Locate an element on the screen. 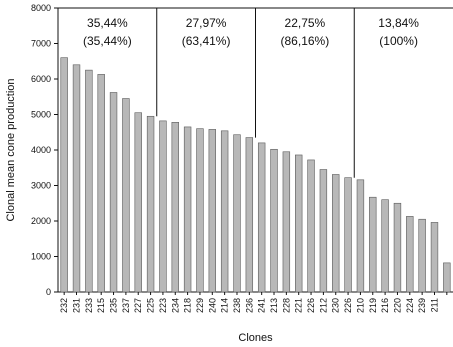 This screenshot has width=453, height=347. y-axis-title: Clonal mean cone production is located at coordinates (11, 149).